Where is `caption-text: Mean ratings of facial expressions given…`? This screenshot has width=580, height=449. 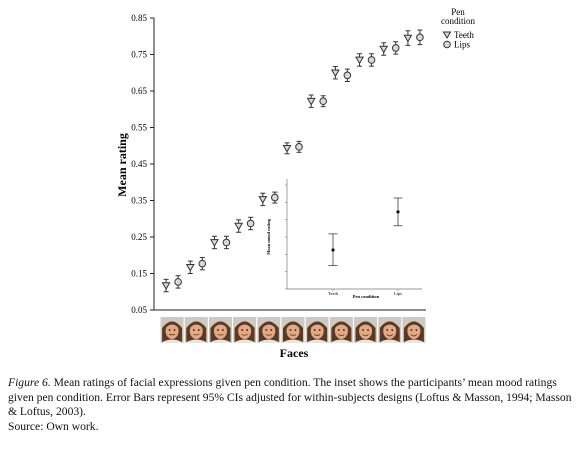
caption-text: Mean ratings of facial expressions given… is located at coordinates (290, 397).